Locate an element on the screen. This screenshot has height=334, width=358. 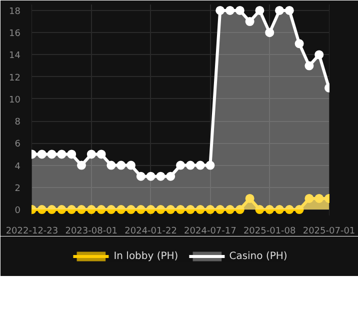
x-tick-label: 2025-07-01 is located at coordinates (329, 231).